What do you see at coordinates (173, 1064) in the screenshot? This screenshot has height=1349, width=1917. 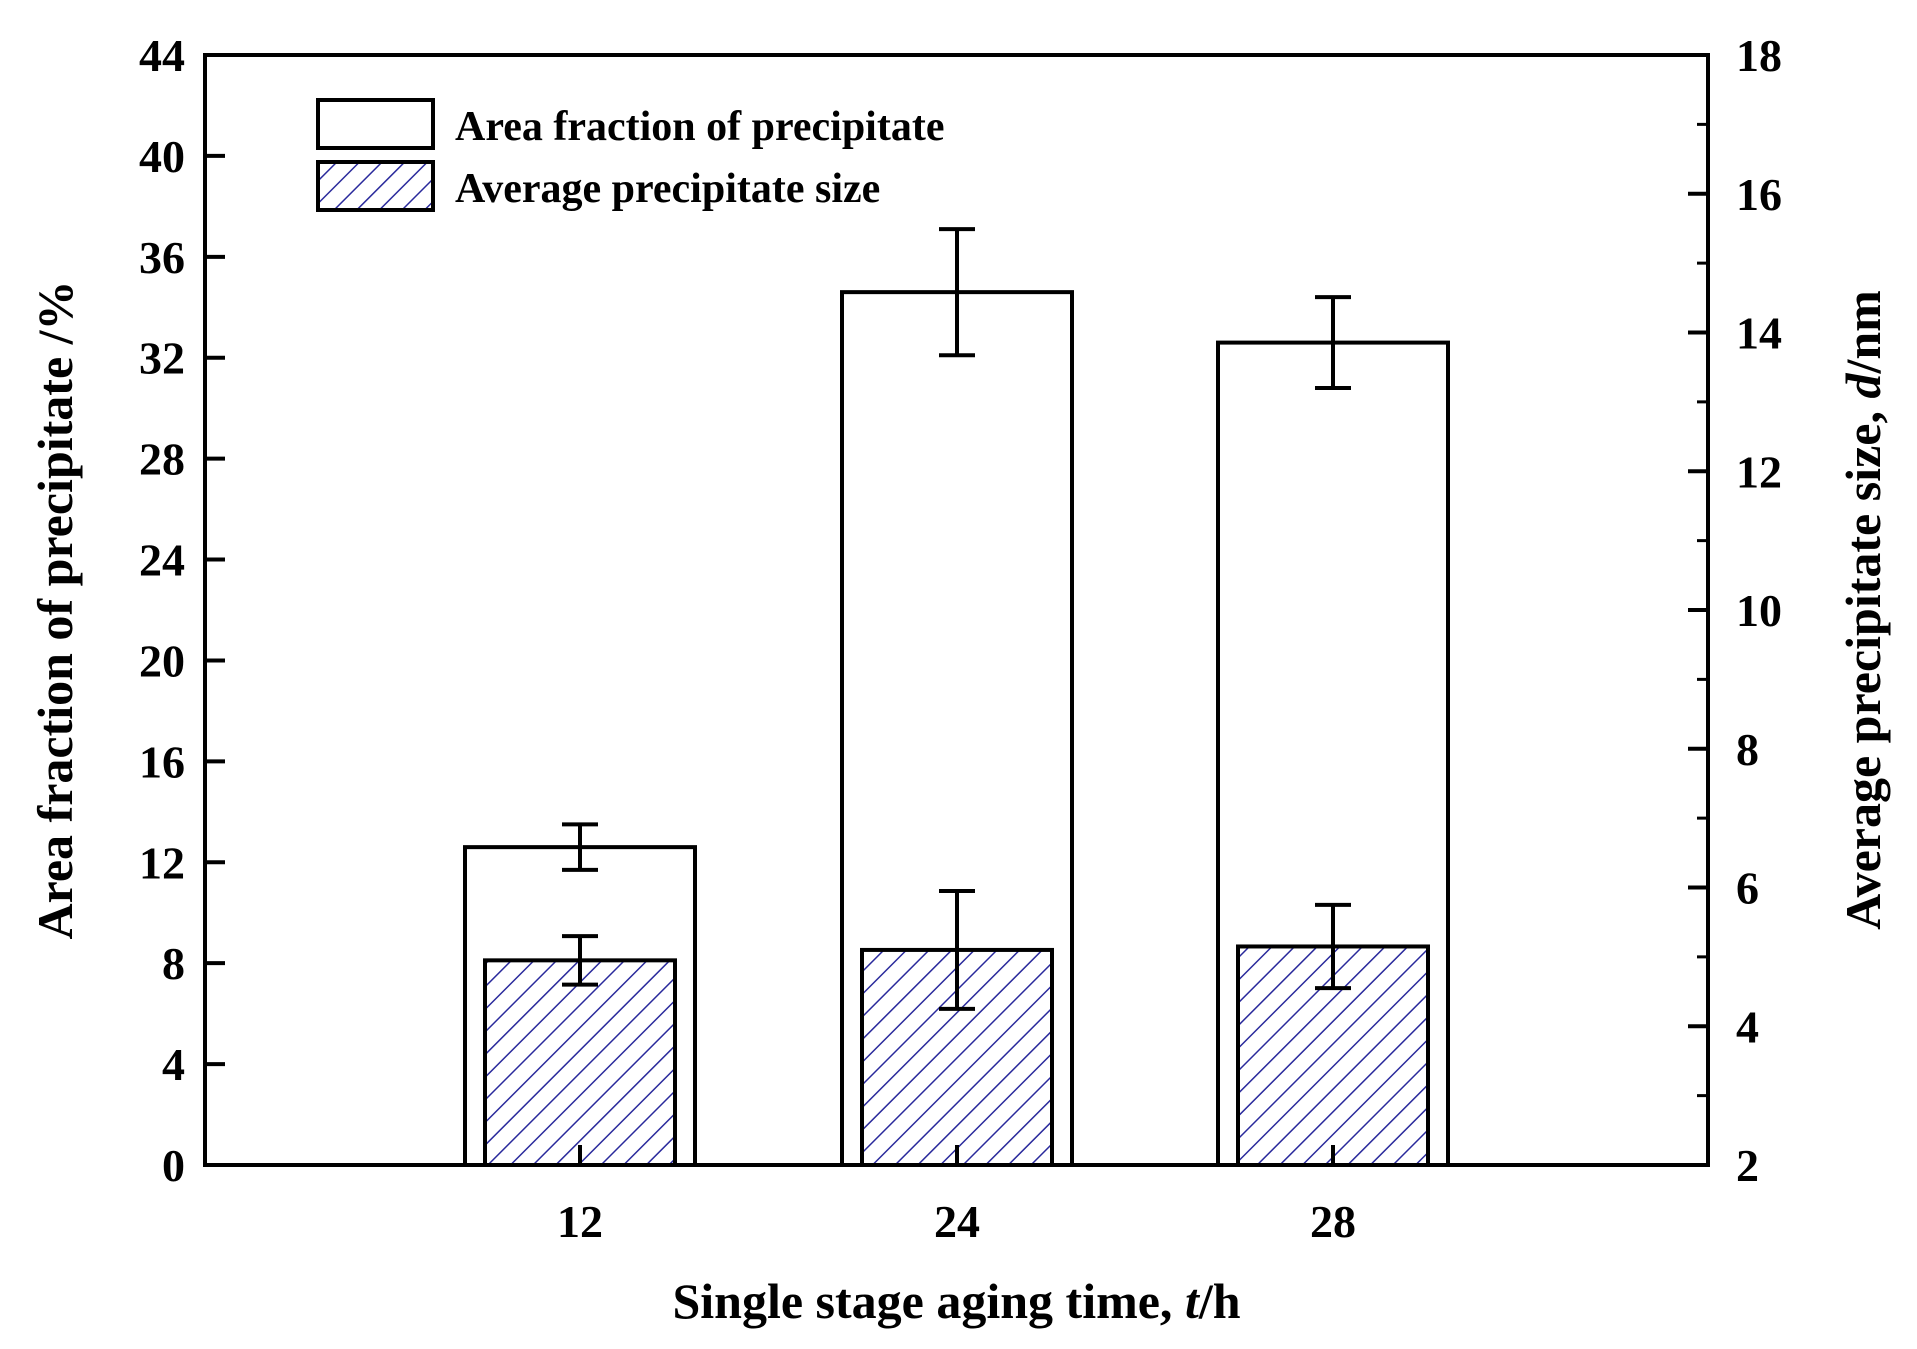 I see `left-tick-label-4: 4` at bounding box center [173, 1064].